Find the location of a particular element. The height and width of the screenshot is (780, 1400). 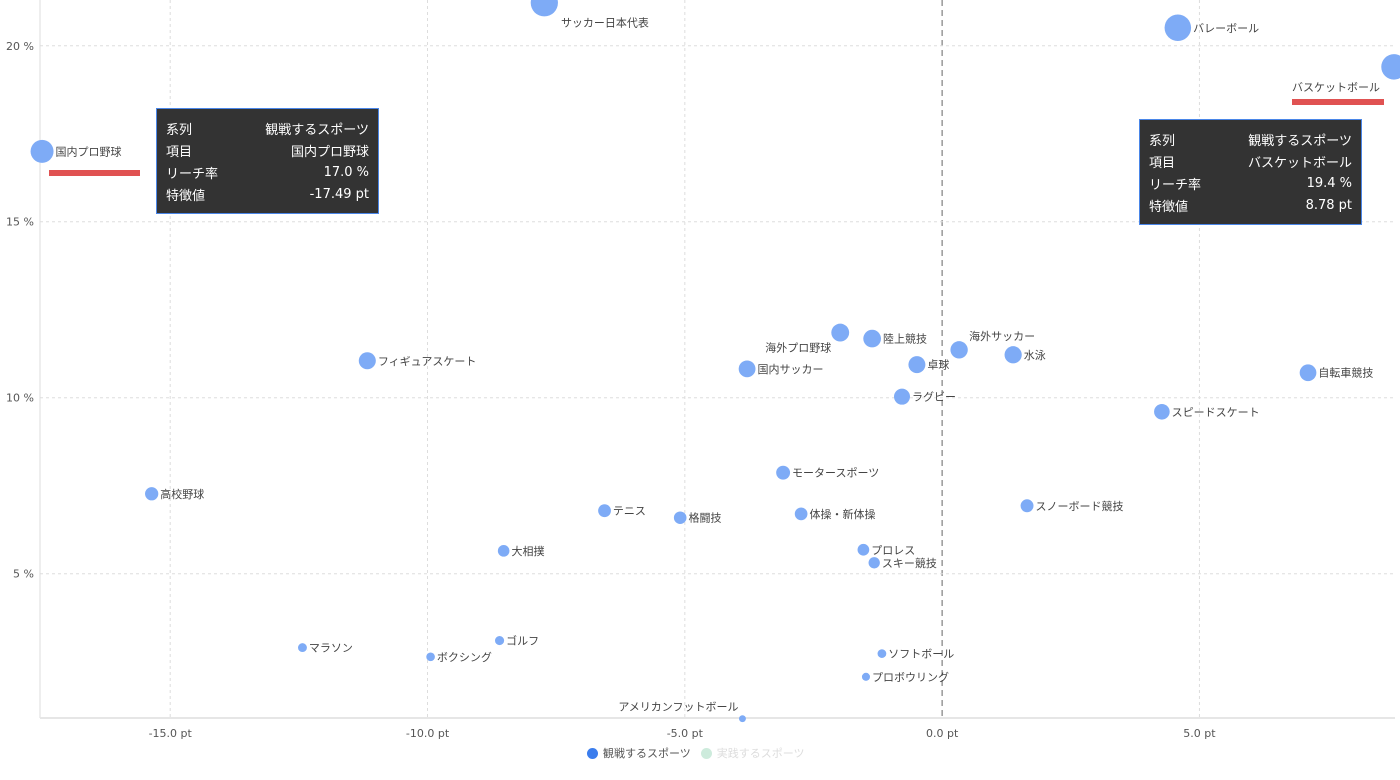

legend-label: 観戦するスポーツ is located at coordinates (647, 753).